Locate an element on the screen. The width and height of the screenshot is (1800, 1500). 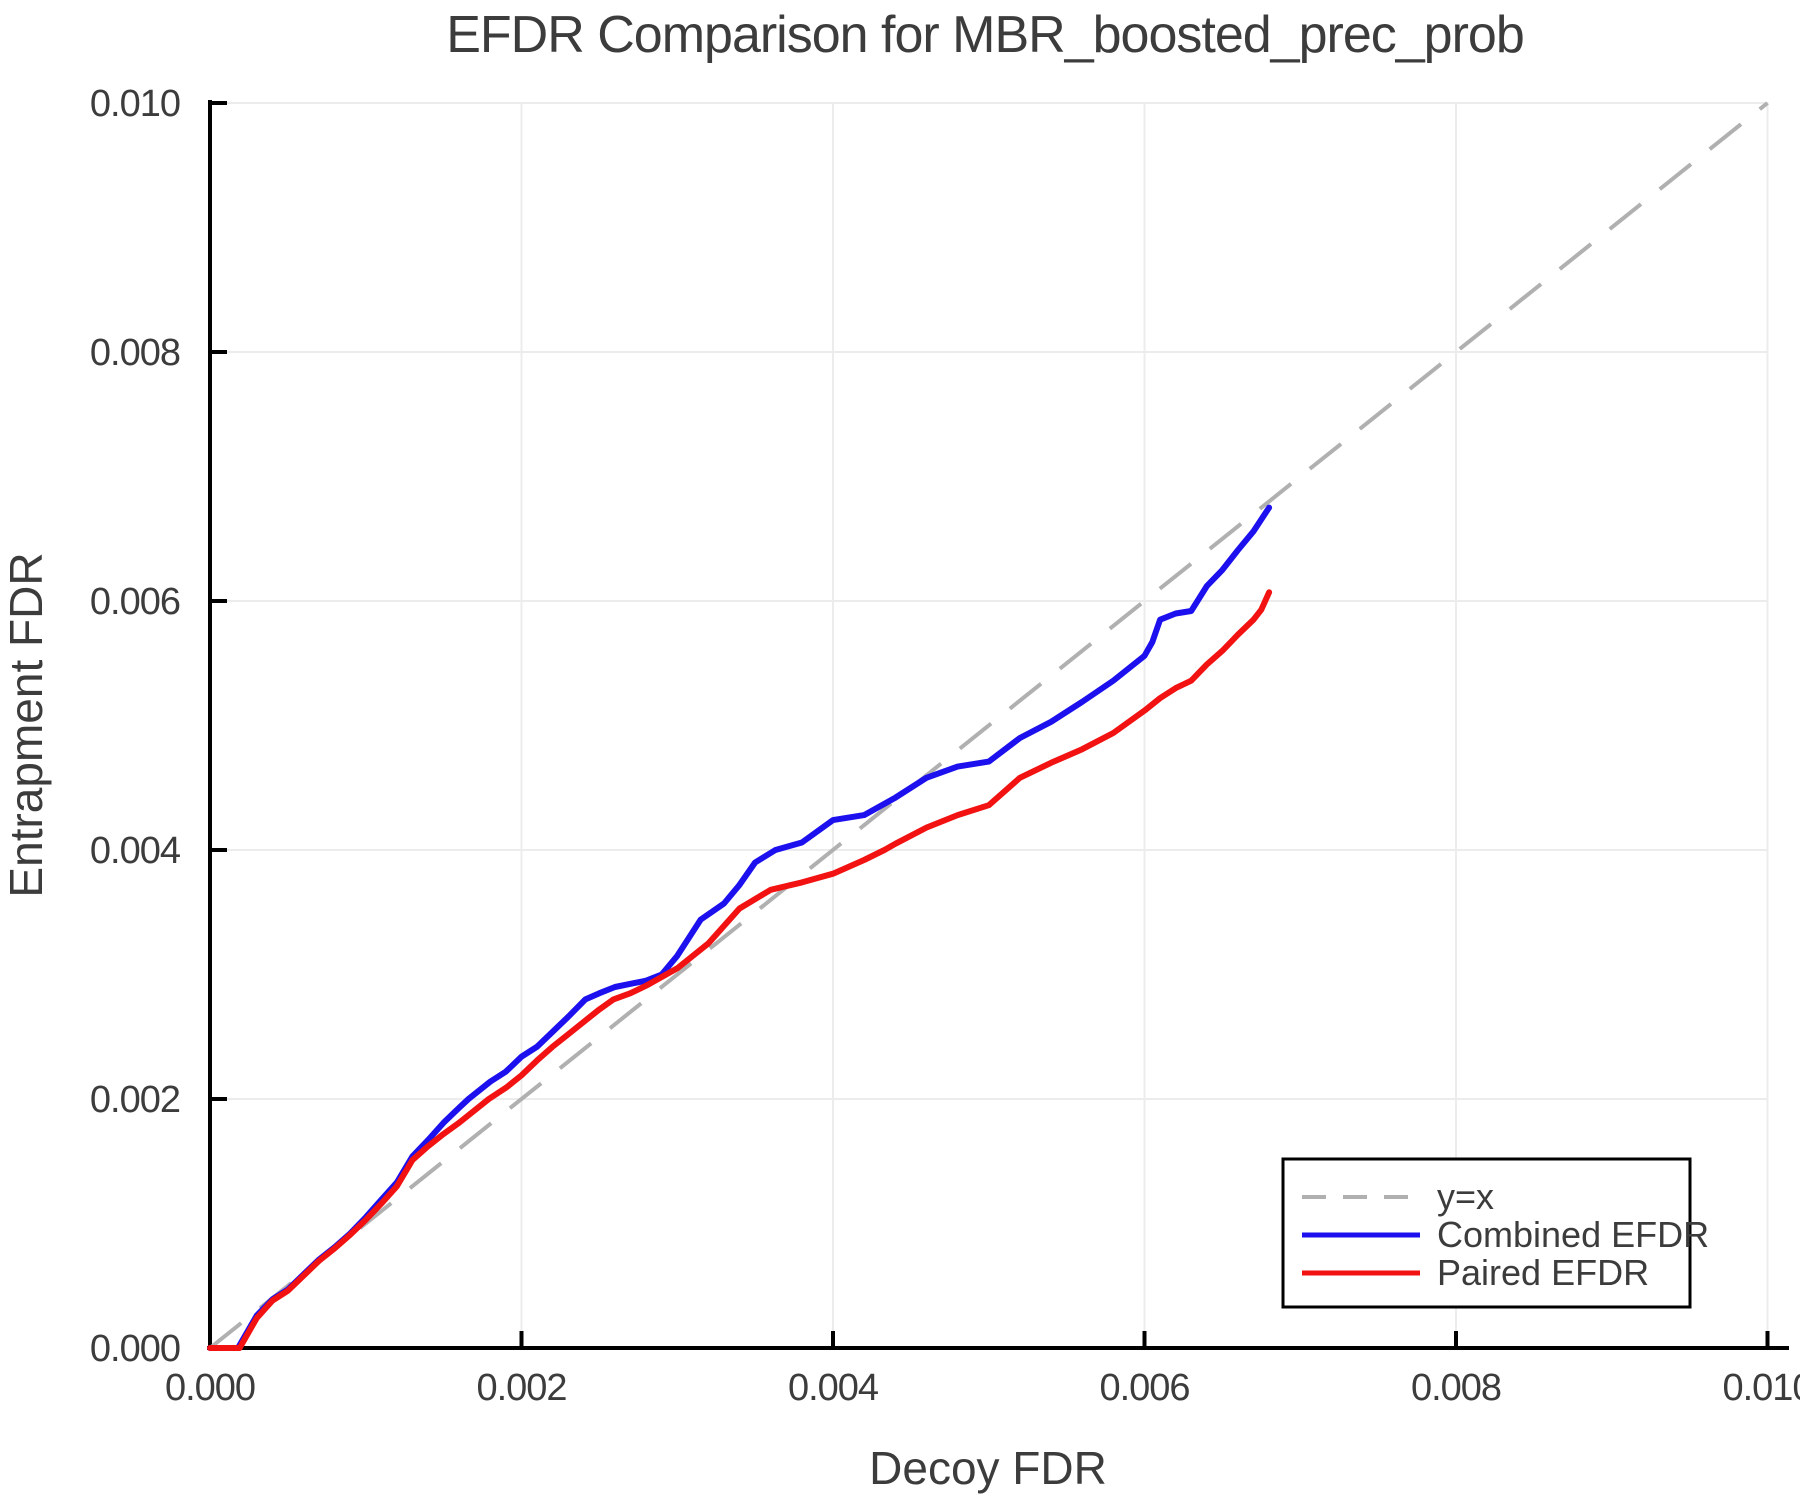
x-tick-label: 0.006 is located at coordinates (1144, 1388).